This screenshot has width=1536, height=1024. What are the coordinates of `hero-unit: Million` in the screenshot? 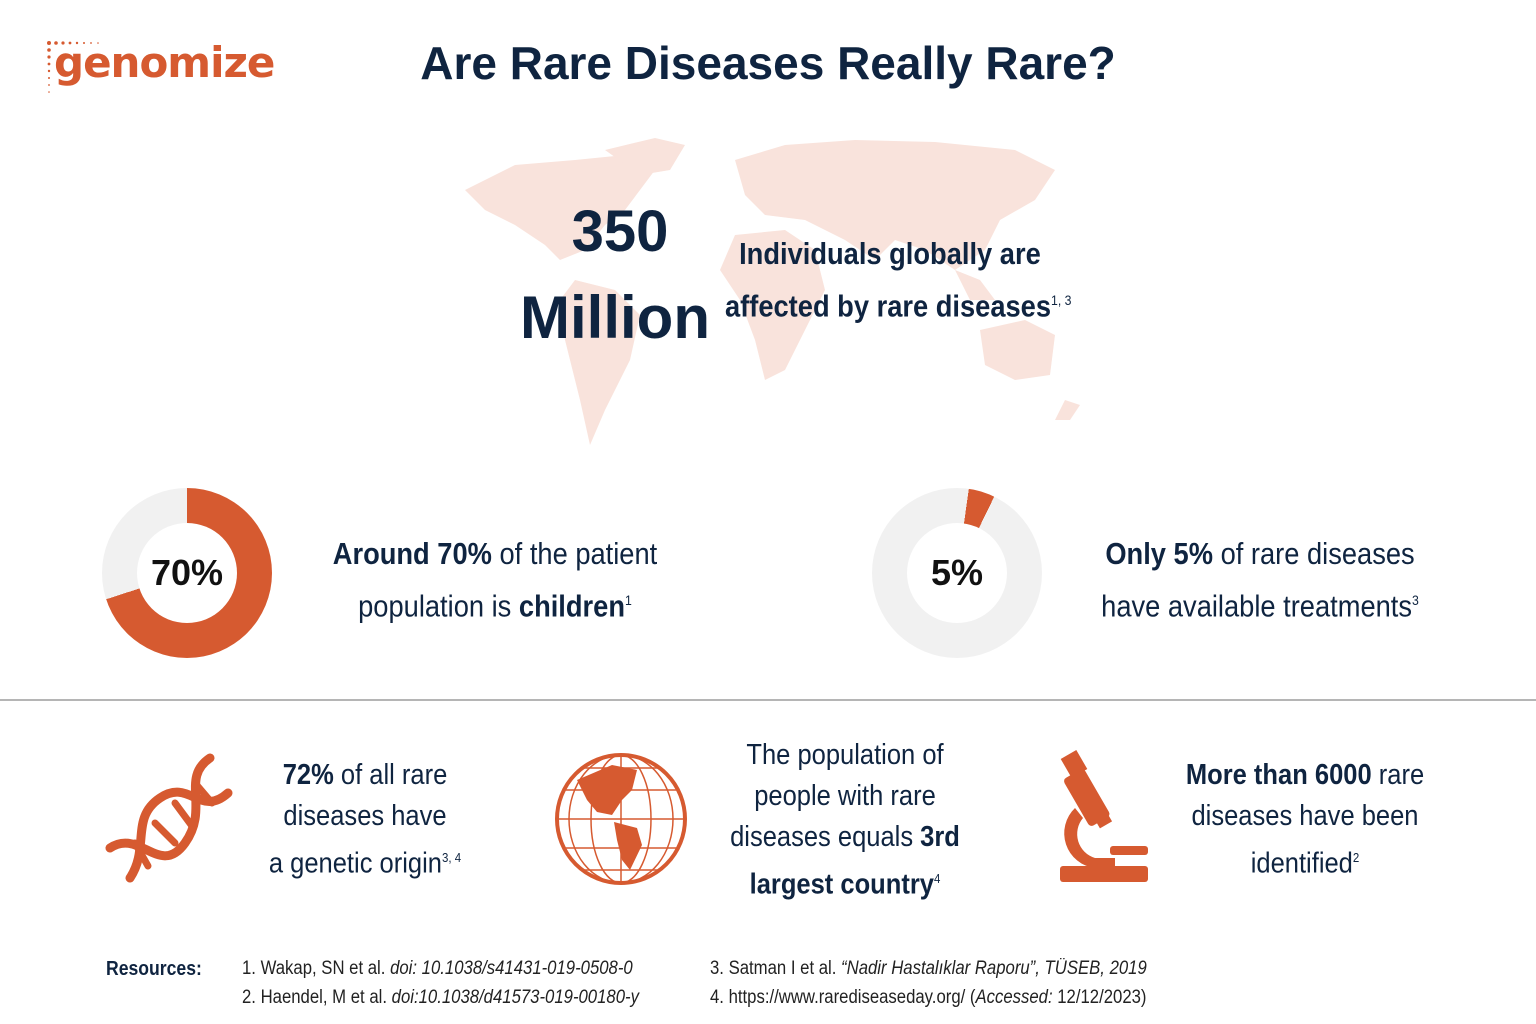 It's located at (615, 317).